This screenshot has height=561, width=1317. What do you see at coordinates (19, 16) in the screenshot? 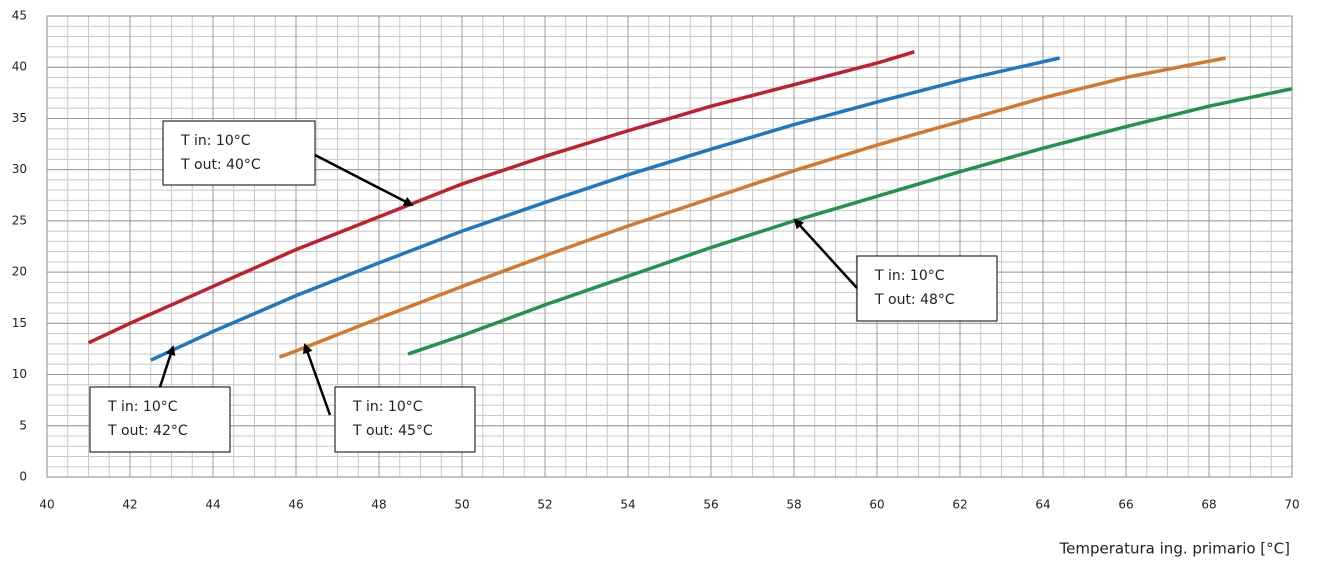
I see `y-tick-label: 45` at bounding box center [19, 16].